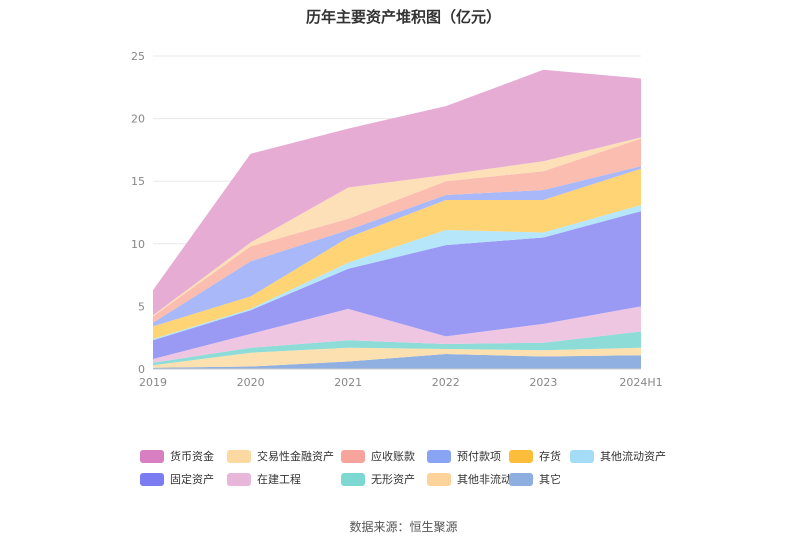 Image resolution: width=807 pixels, height=546 pixels. What do you see at coordinates (192, 456) in the screenshot?
I see `legend-label: 货币资金` at bounding box center [192, 456].